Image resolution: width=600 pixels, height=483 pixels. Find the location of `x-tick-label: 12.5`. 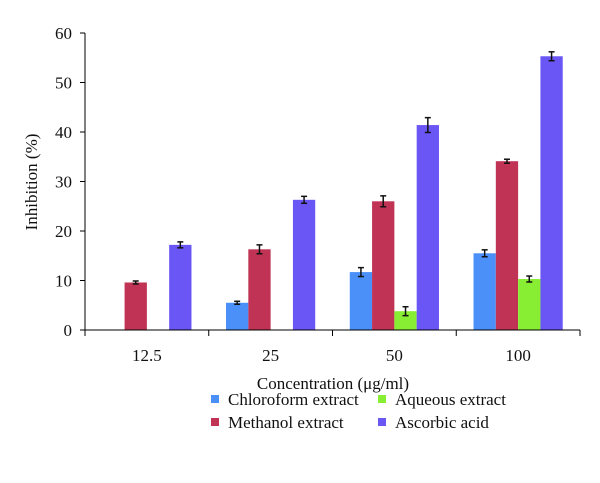

x-tick-label: 12.5 is located at coordinates (147, 355).